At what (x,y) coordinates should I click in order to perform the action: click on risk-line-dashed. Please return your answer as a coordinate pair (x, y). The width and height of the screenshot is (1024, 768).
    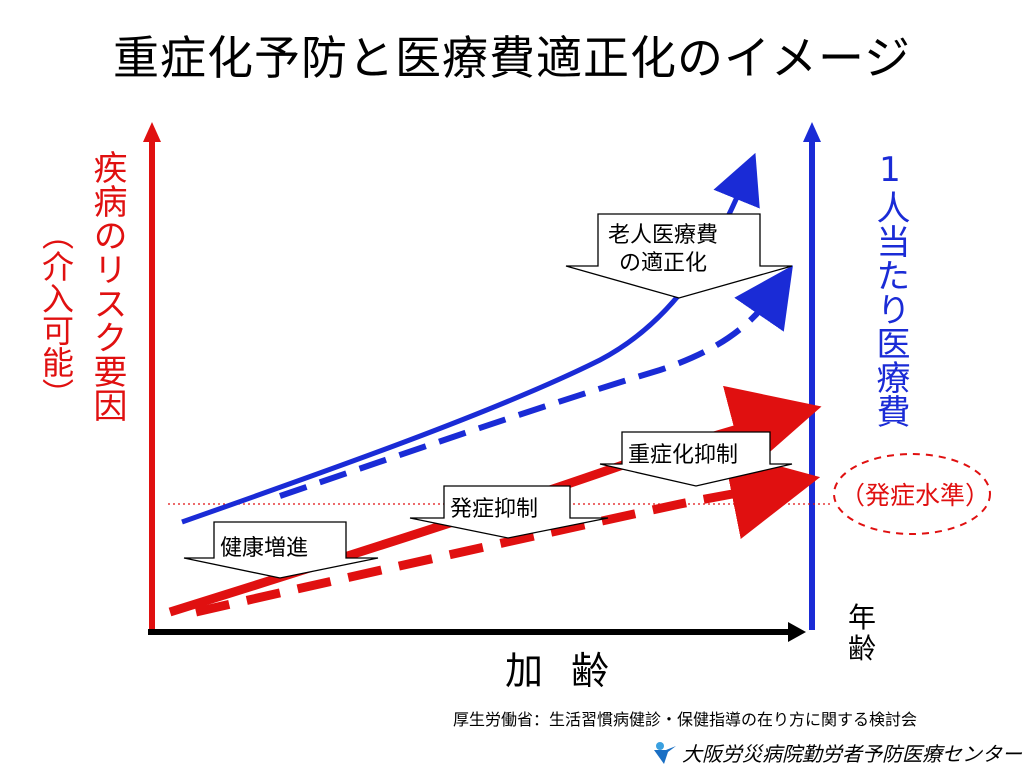
    Looking at the image, I should click on (507, 533).